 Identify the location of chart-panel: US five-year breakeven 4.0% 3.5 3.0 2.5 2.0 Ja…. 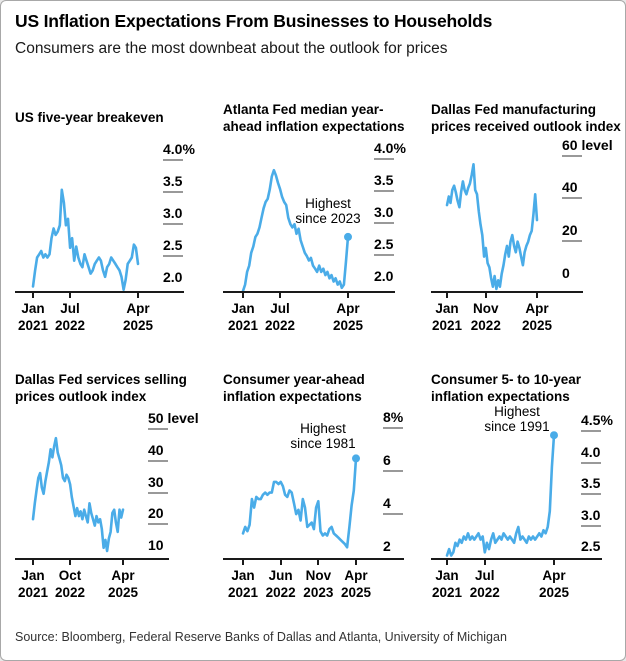
(113, 213).